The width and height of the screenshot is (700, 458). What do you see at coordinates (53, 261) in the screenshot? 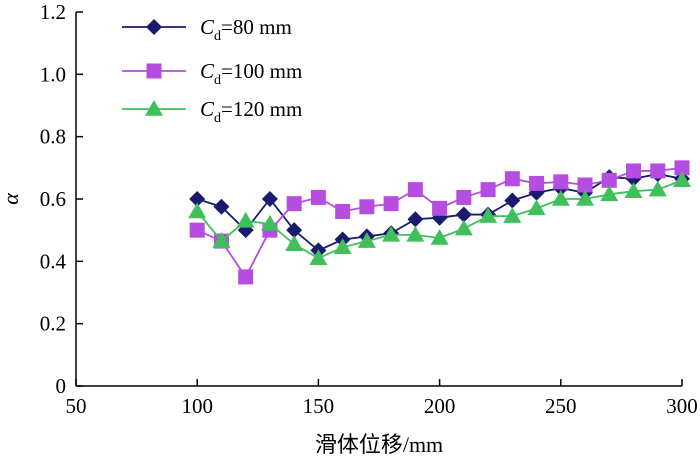
I see `y-tick-label: 0.4` at bounding box center [53, 261].